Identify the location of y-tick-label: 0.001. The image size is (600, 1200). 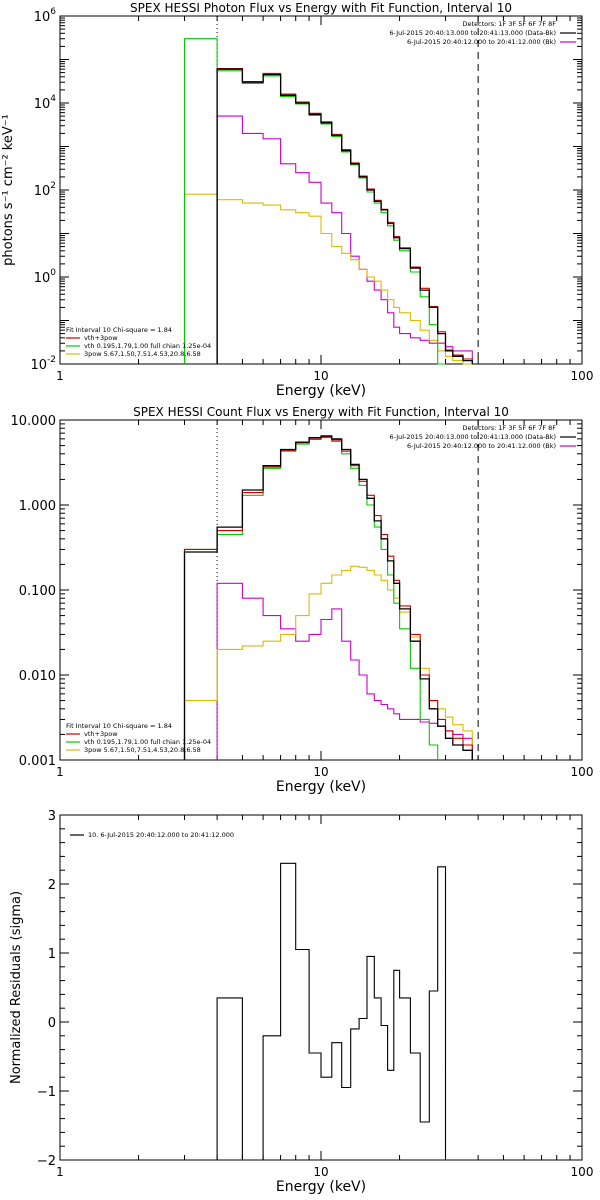
(37, 761).